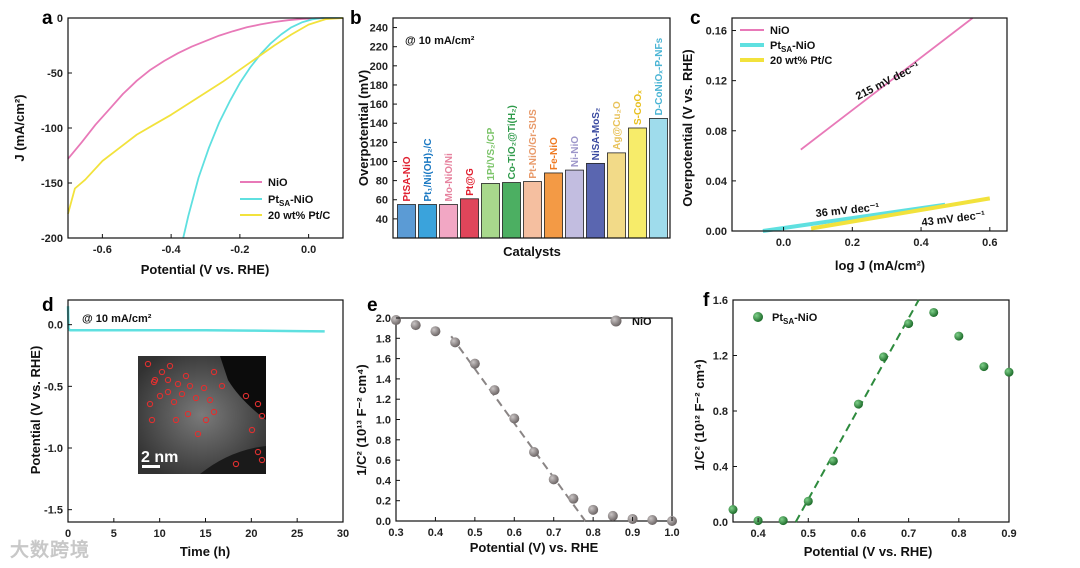 This screenshot has width=1080, height=568. I want to click on panel-b-condition: @ 10 mA/cm², so click(440, 41).